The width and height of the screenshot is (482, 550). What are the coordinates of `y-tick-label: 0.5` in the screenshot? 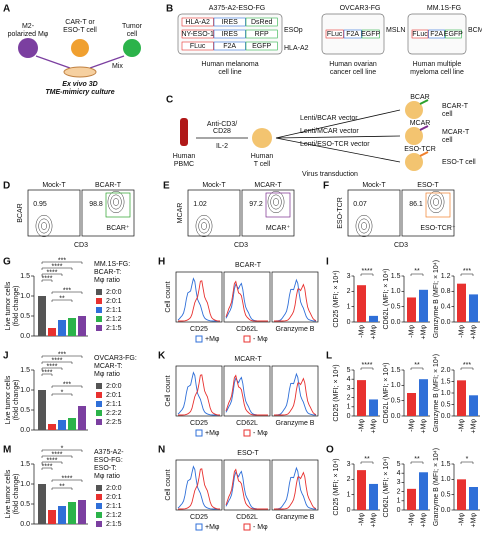 It's located at (396, 401).